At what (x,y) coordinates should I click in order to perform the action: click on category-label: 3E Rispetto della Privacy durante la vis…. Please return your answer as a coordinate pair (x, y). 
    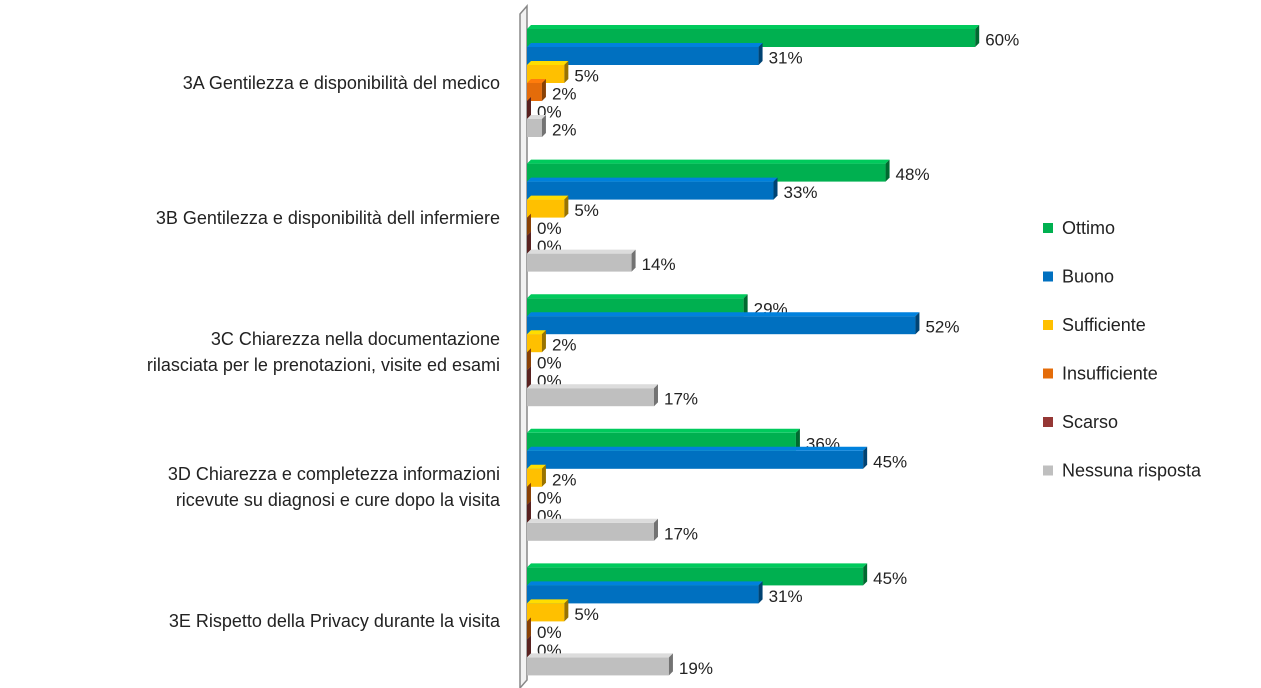
    Looking at the image, I should click on (334, 621).